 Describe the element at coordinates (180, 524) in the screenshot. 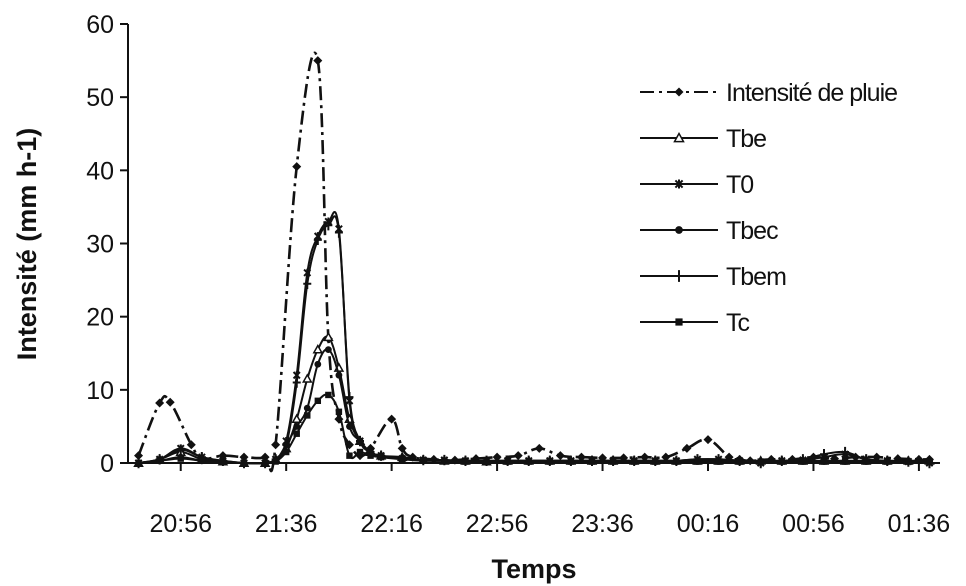

I see `x-tick-label: 20:56` at that location.